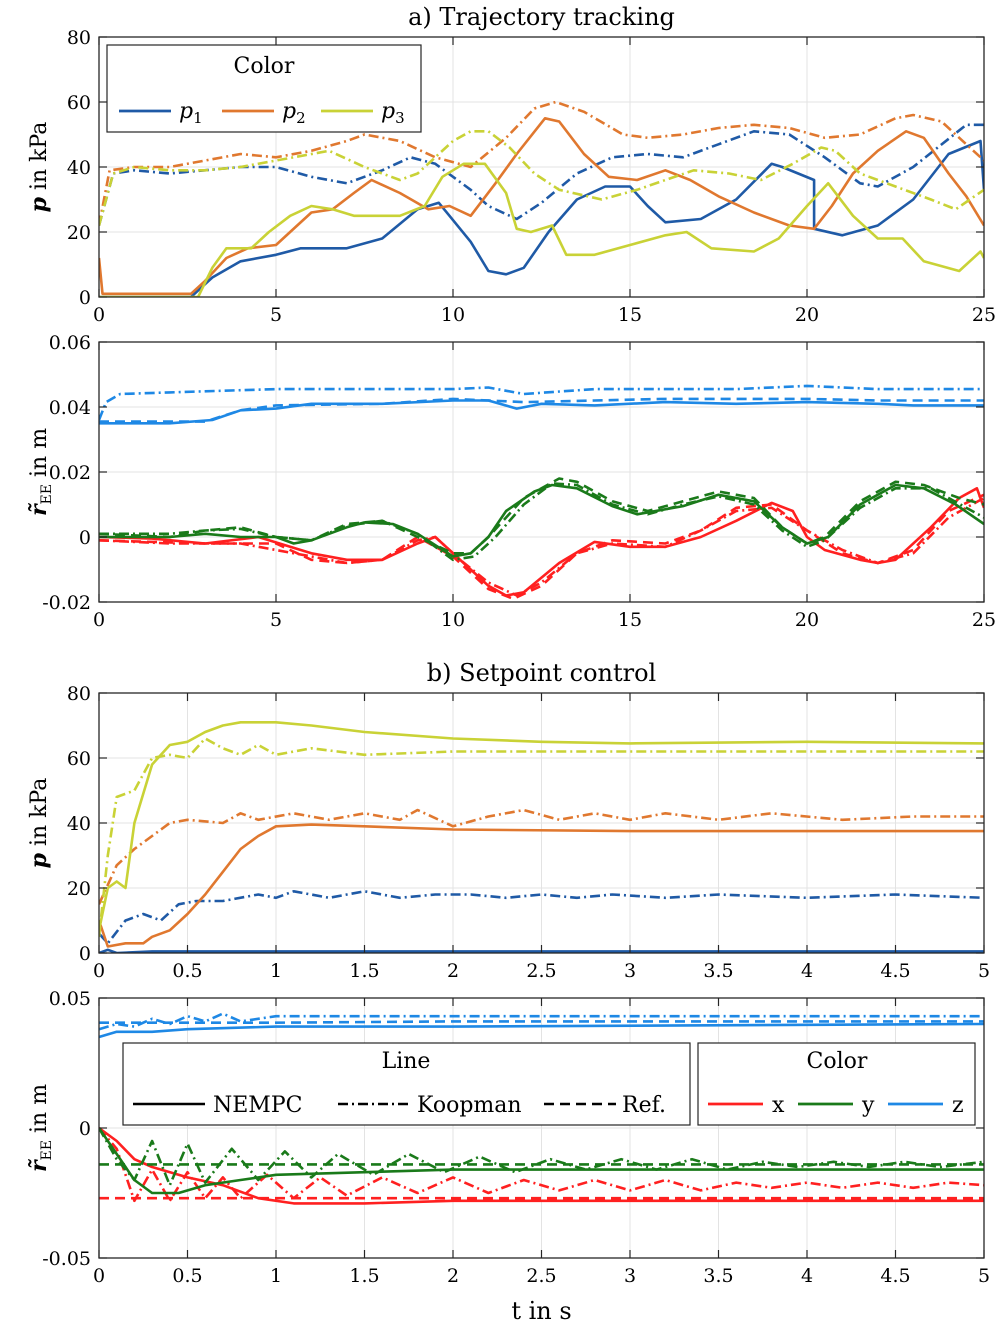 This screenshot has width=996, height=1326. I want to click on legend-line-label: Koopman, so click(469, 1105).